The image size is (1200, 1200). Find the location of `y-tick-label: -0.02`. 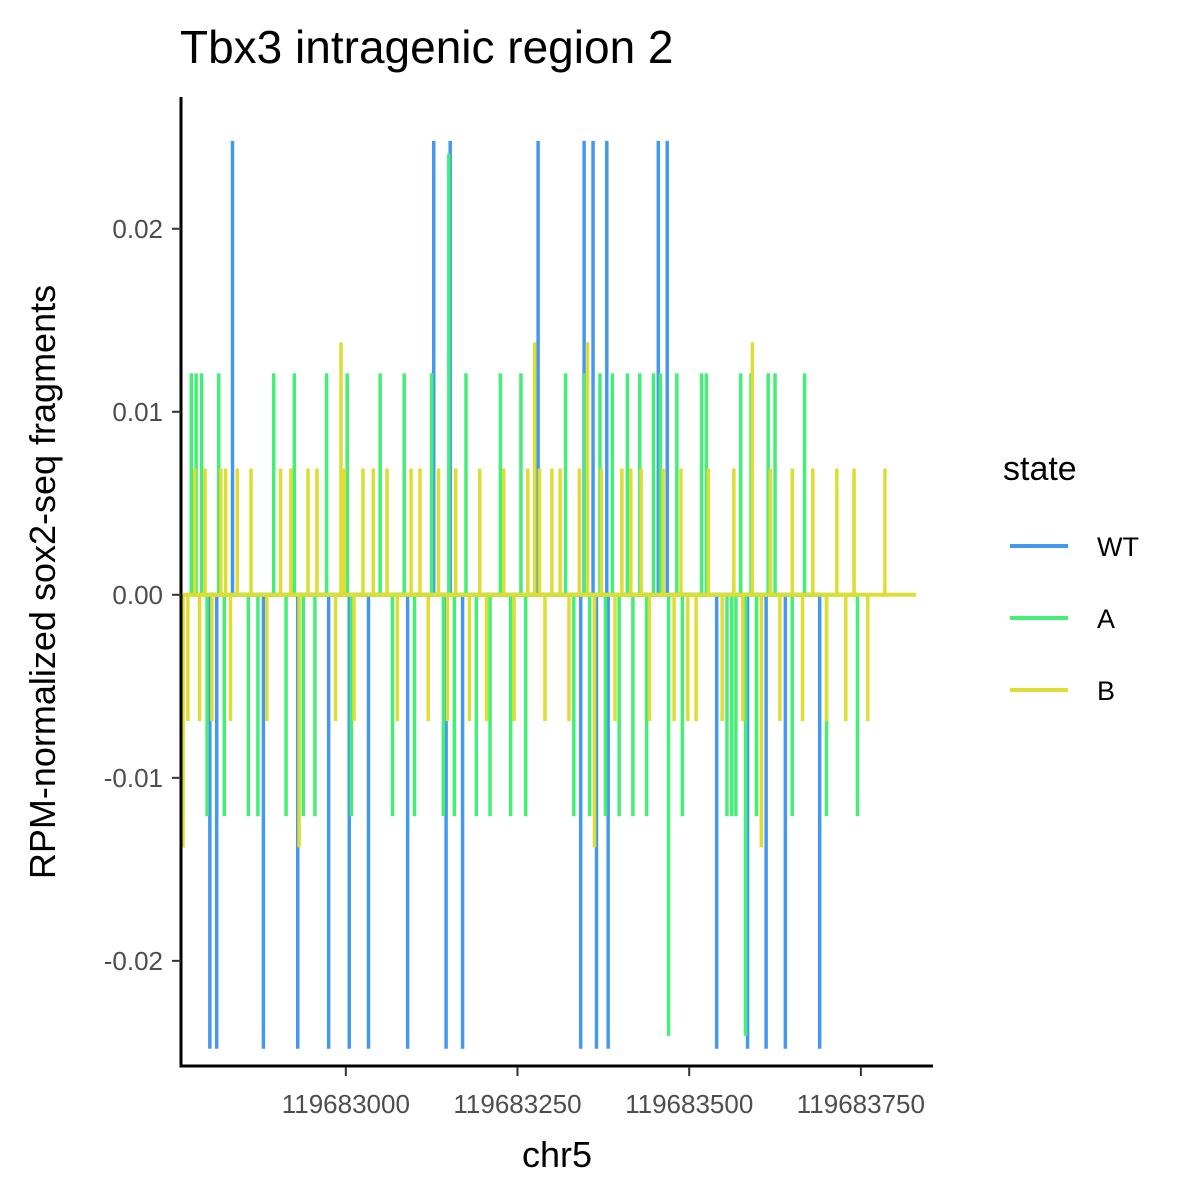

y-tick-label: -0.02 is located at coordinates (133, 961).